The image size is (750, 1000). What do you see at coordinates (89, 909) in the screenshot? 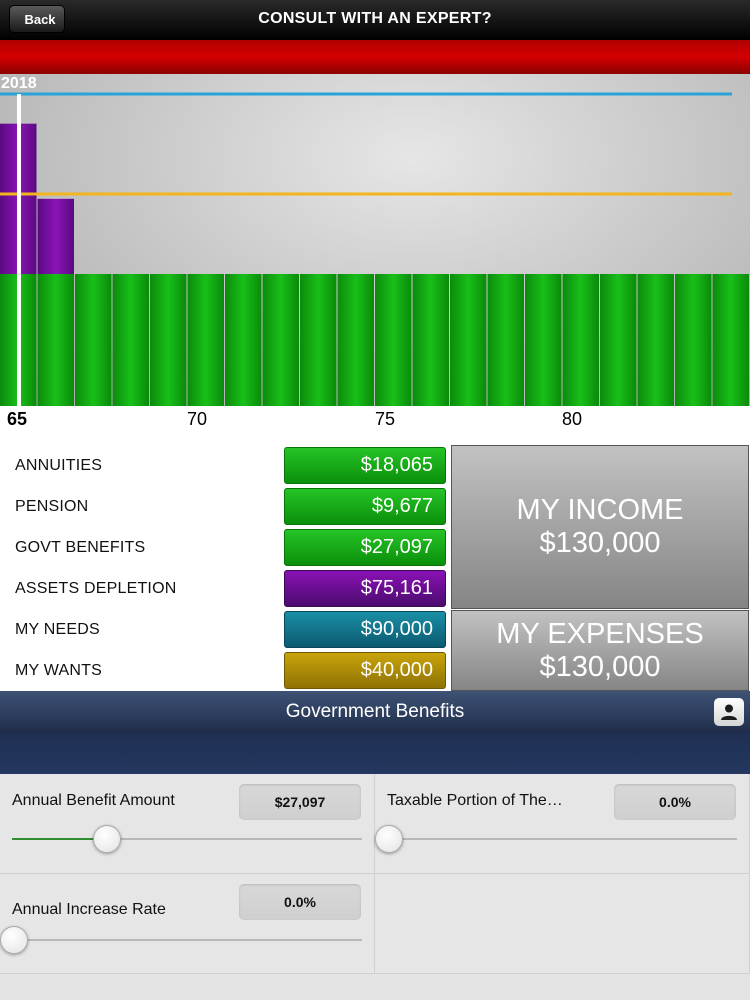
I see `increase-rate-label: Annual Increase Rate` at bounding box center [89, 909].